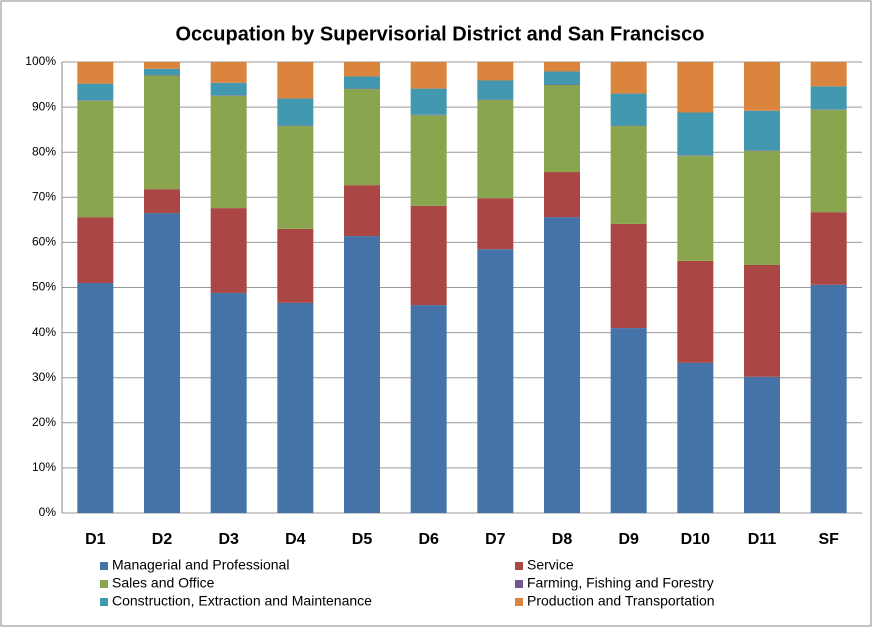 This screenshot has width=872, height=632. What do you see at coordinates (228, 539) in the screenshot?
I see `x-tick-label: D3` at bounding box center [228, 539].